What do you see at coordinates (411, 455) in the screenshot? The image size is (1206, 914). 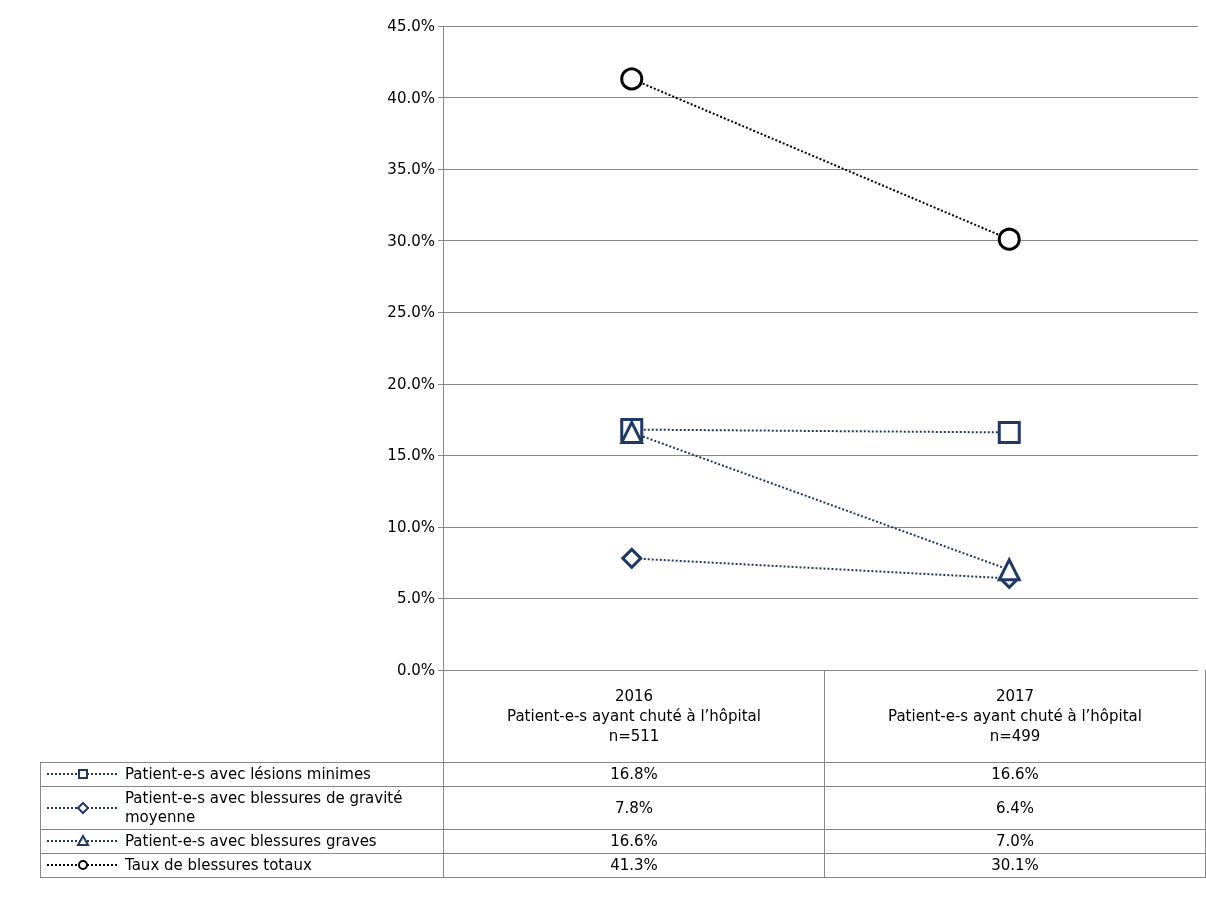 I see `y-tick-label: 15.0%` at bounding box center [411, 455].